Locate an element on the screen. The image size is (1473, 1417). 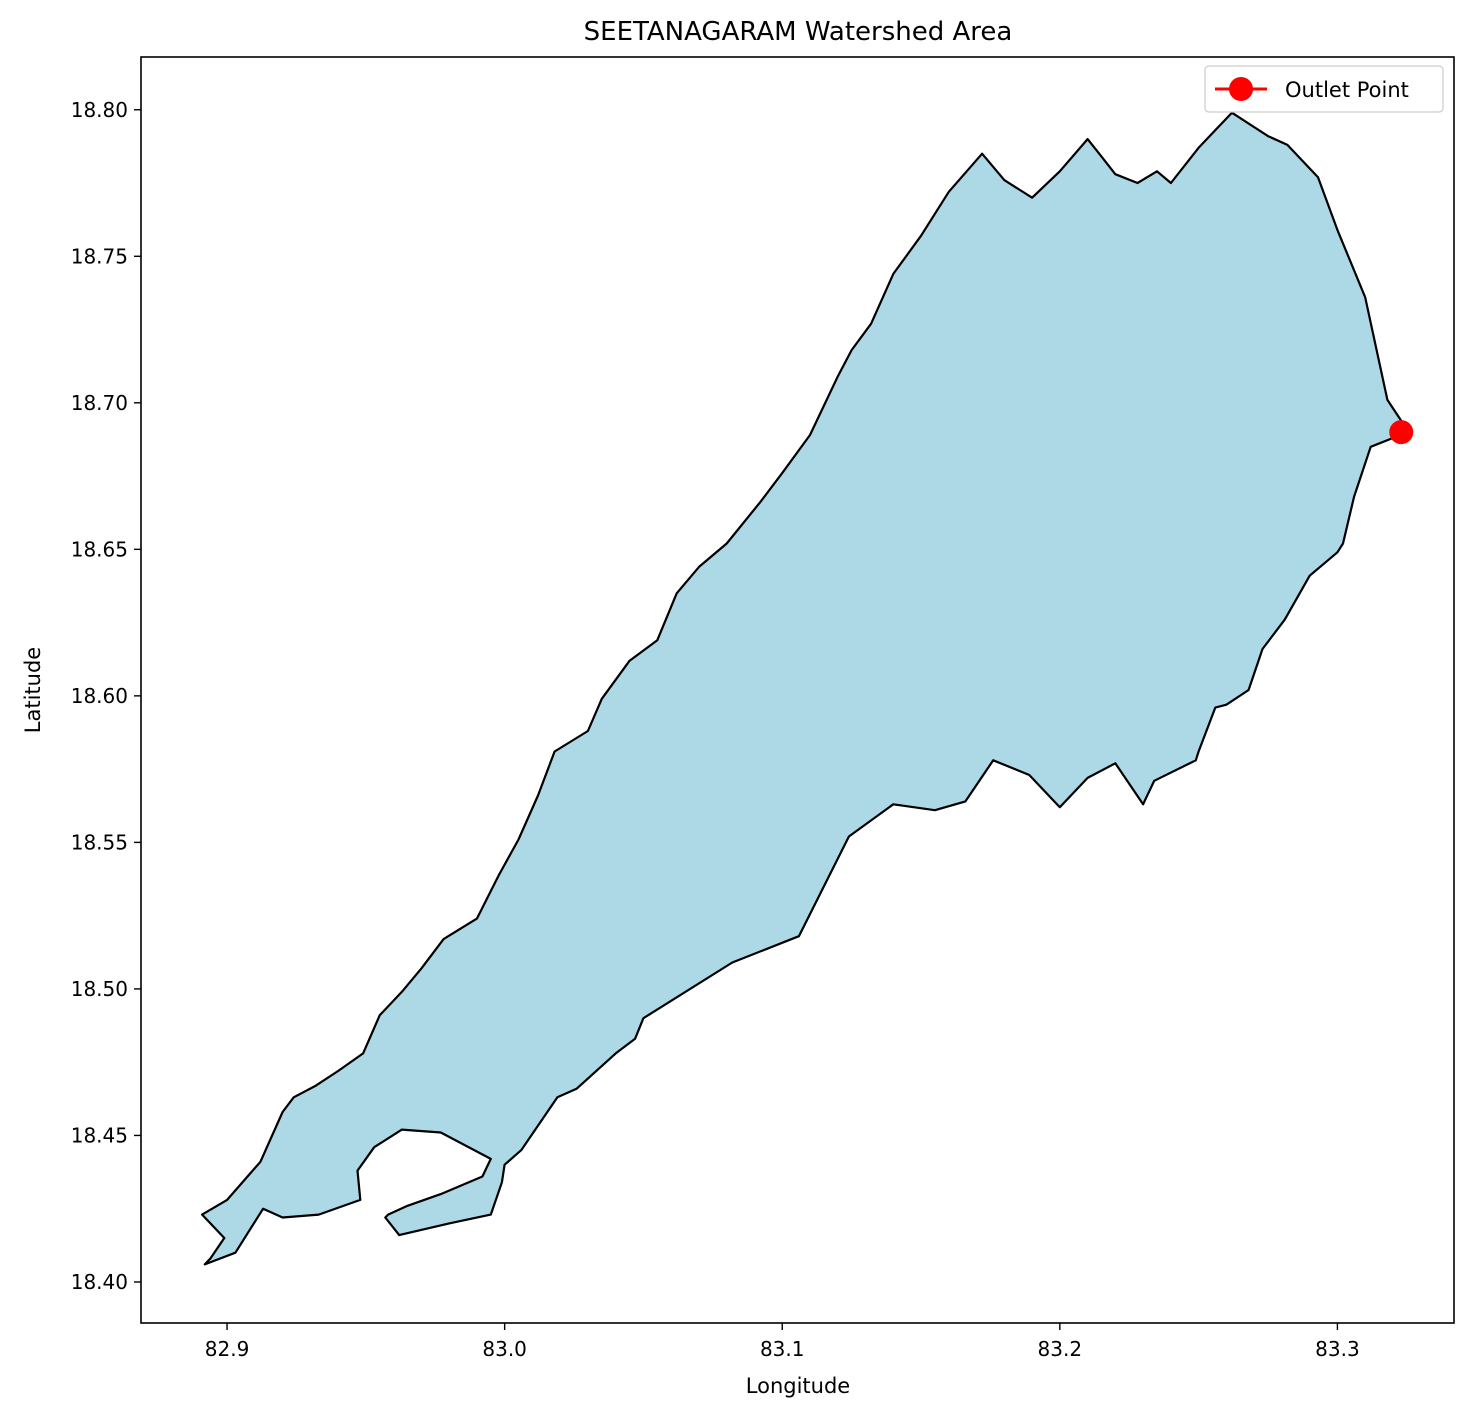
x-axis-label: Longitude is located at coordinates (798, 1386).